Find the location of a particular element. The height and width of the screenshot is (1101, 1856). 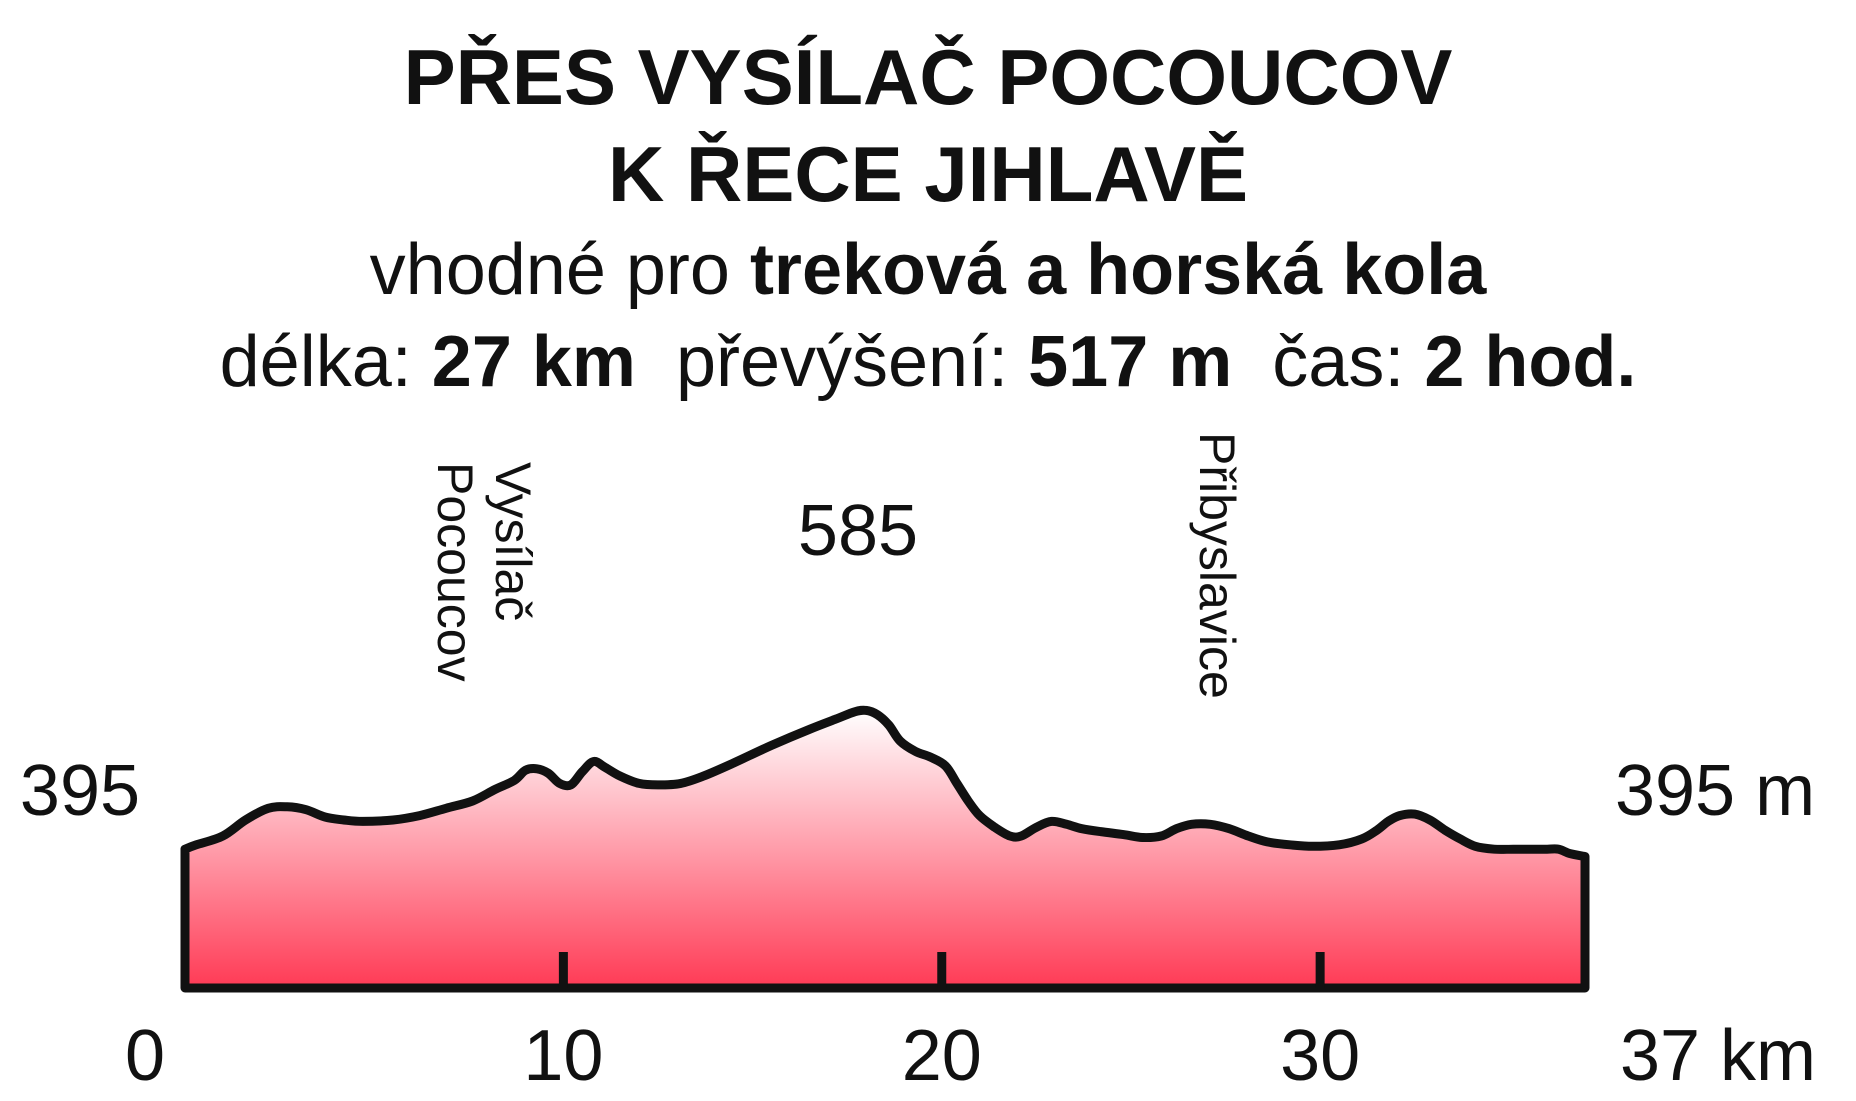

end-elevation-label: 395 m is located at coordinates (1715, 791).